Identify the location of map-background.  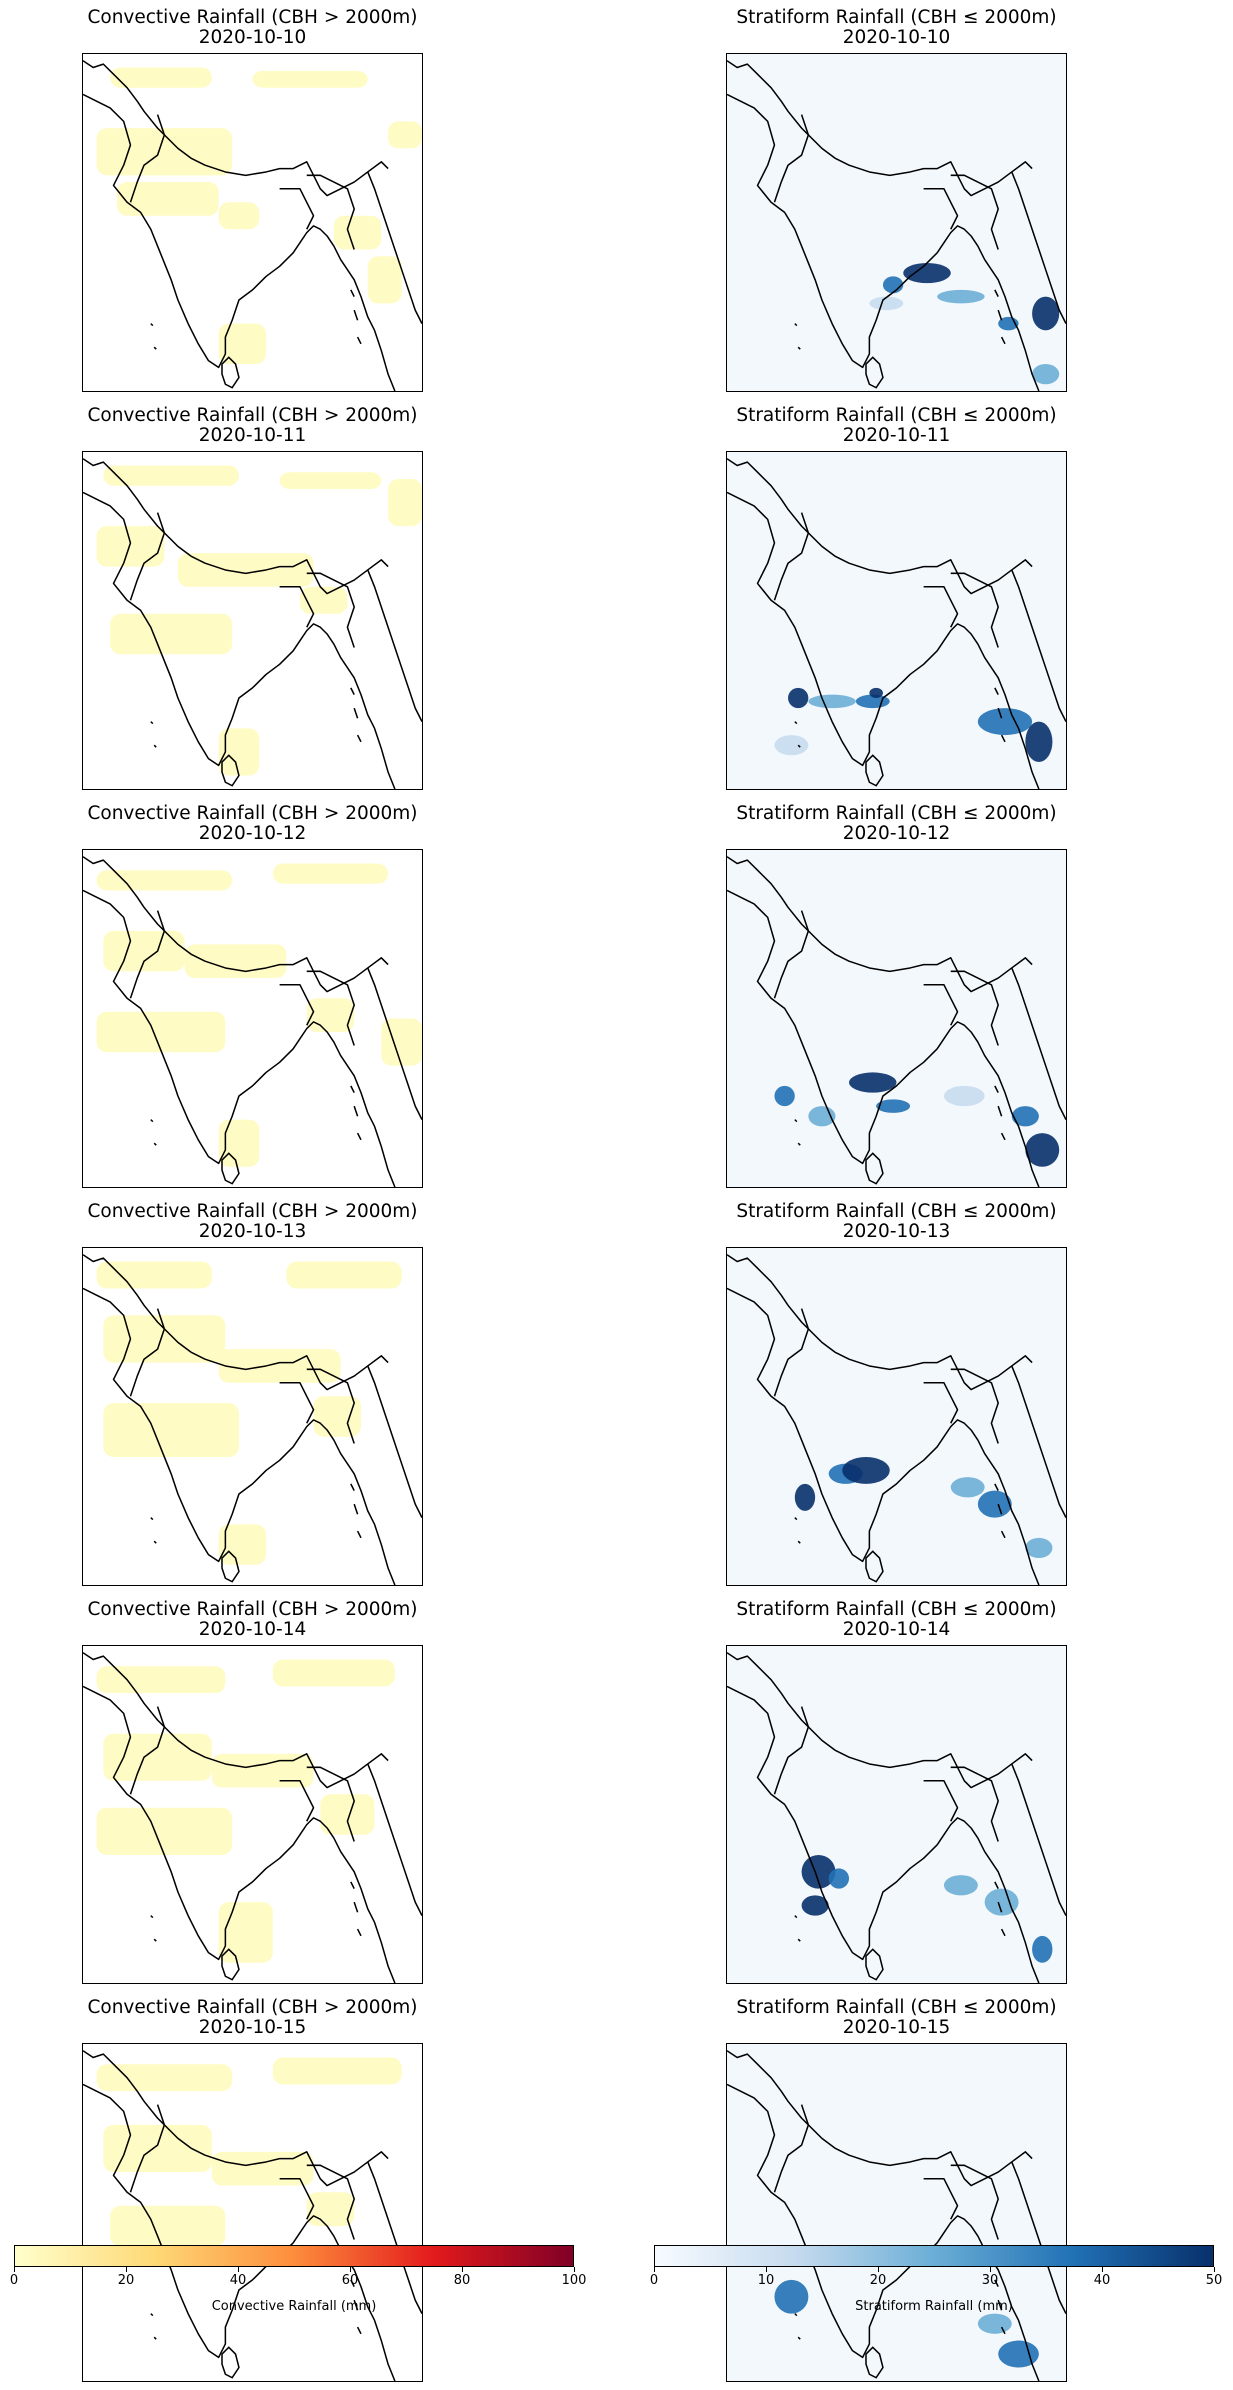
(896, 2212).